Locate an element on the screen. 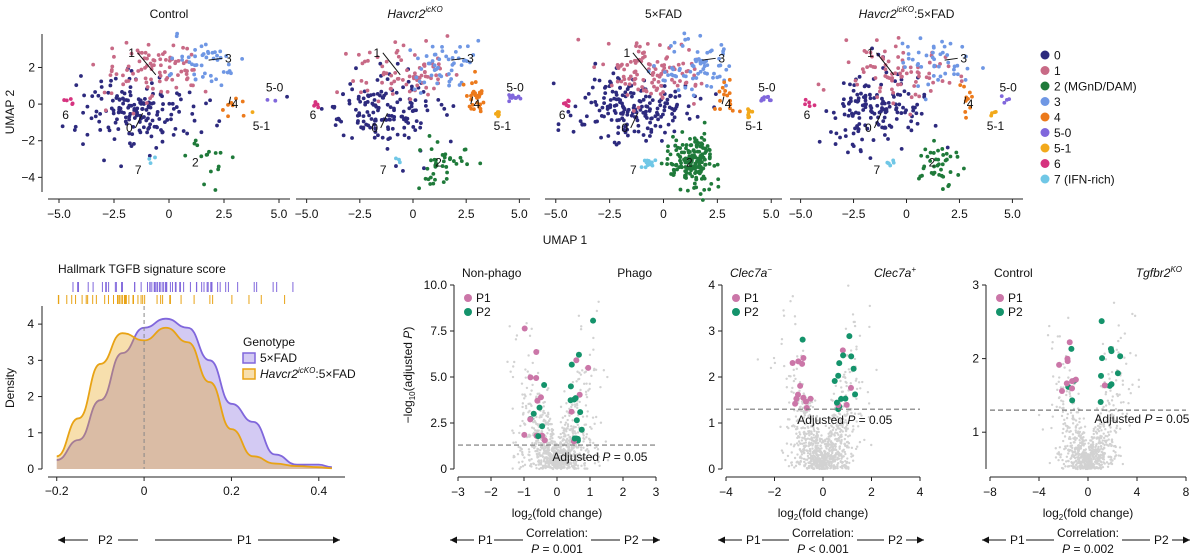 The height and width of the screenshot is (557, 1193). umap-cluster-label-4: 4 is located at coordinates (970, 104).